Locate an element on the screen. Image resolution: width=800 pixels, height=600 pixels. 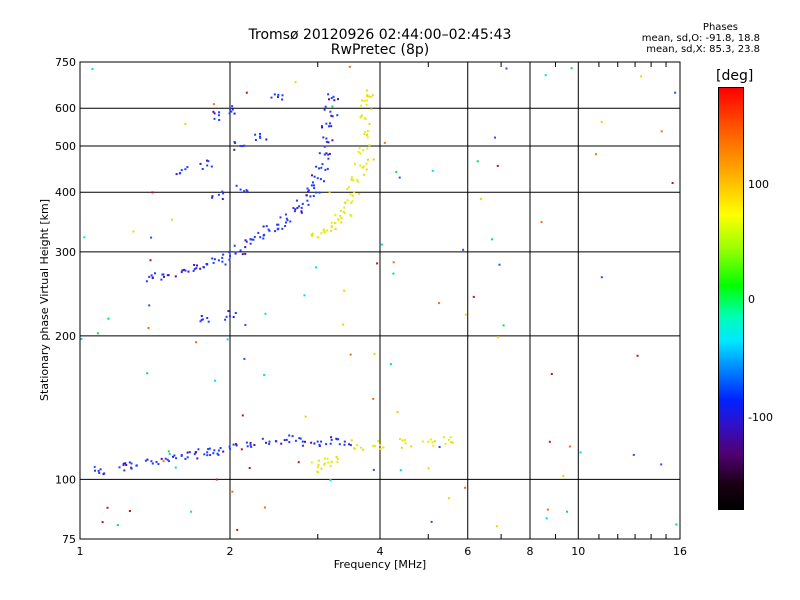
colorbar-tick-100: 100 is located at coordinates (758, 184).